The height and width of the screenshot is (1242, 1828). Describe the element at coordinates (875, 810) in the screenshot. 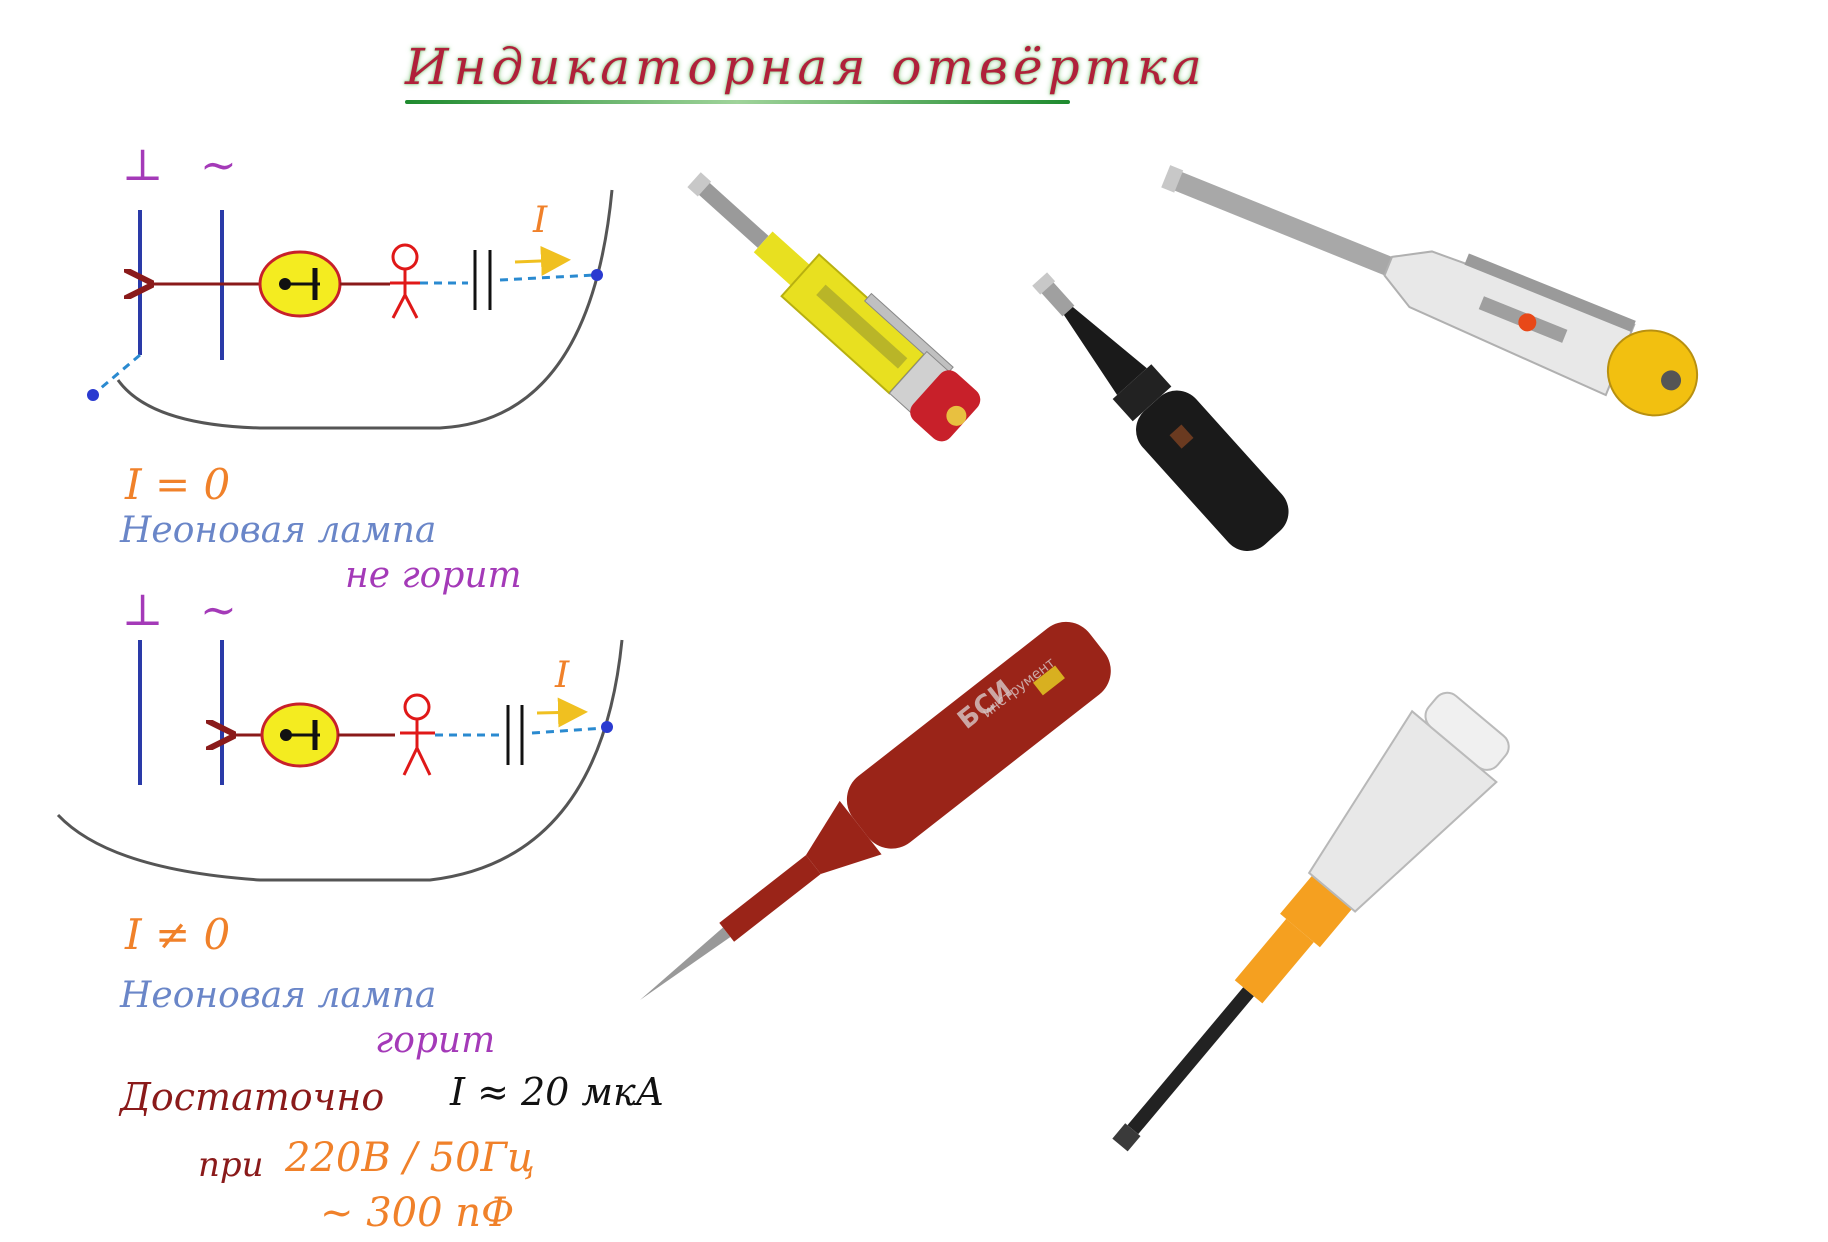

I see `red-bsi-screwdriver-image` at that location.